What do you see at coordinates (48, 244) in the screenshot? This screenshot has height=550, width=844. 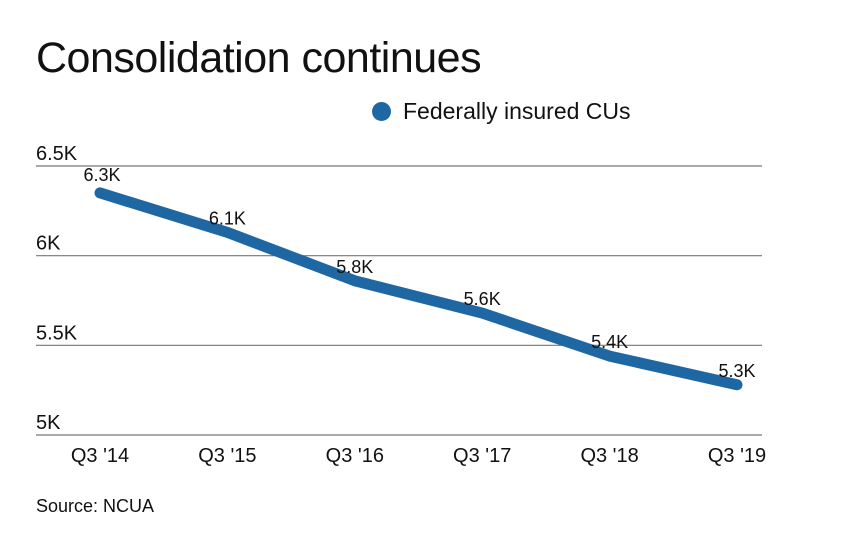 I see `y-tick-label: 6K` at bounding box center [48, 244].